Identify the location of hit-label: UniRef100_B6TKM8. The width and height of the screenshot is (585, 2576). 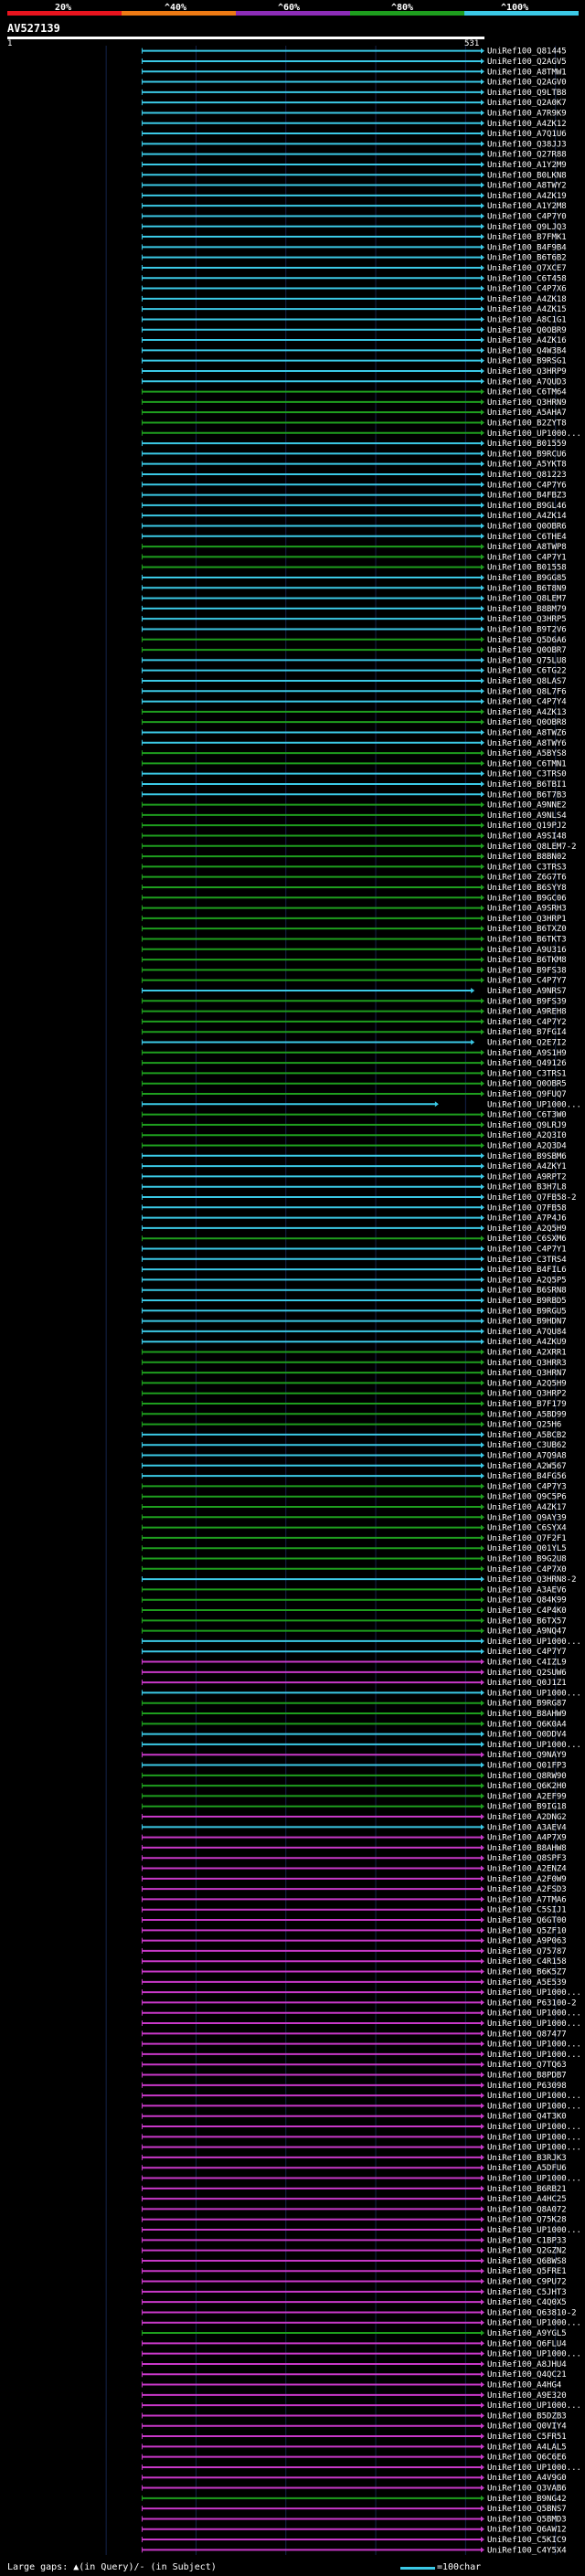
(527, 960).